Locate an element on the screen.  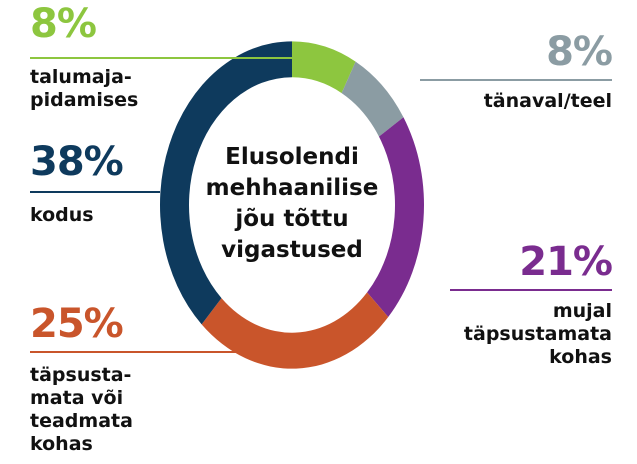
category-label: täpsusta- mata või teadmata kohas is located at coordinates (81, 409).